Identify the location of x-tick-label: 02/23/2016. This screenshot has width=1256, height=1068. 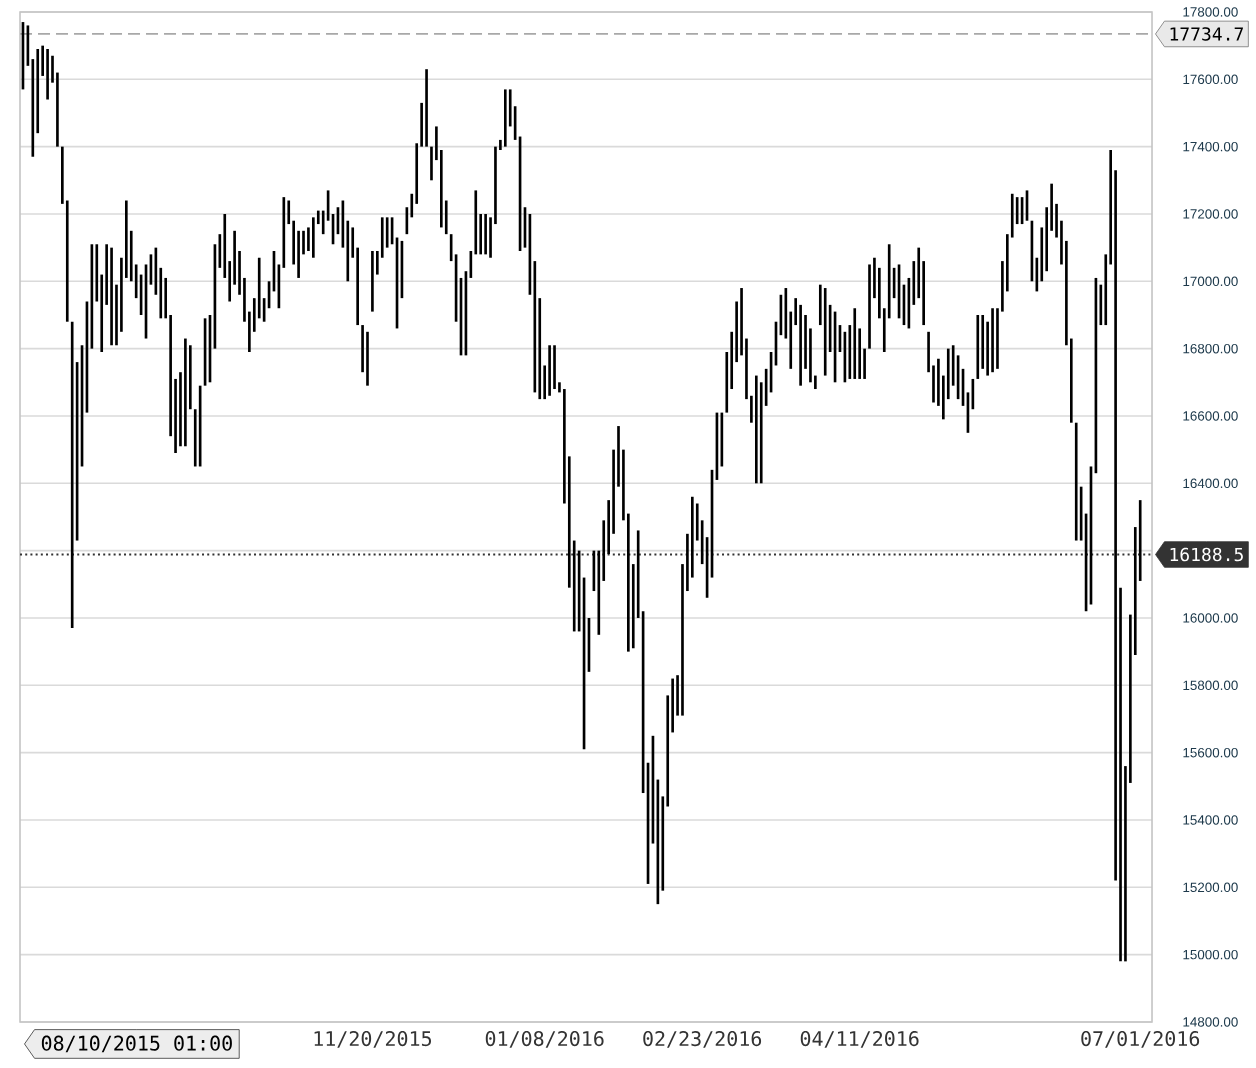
(702, 1039).